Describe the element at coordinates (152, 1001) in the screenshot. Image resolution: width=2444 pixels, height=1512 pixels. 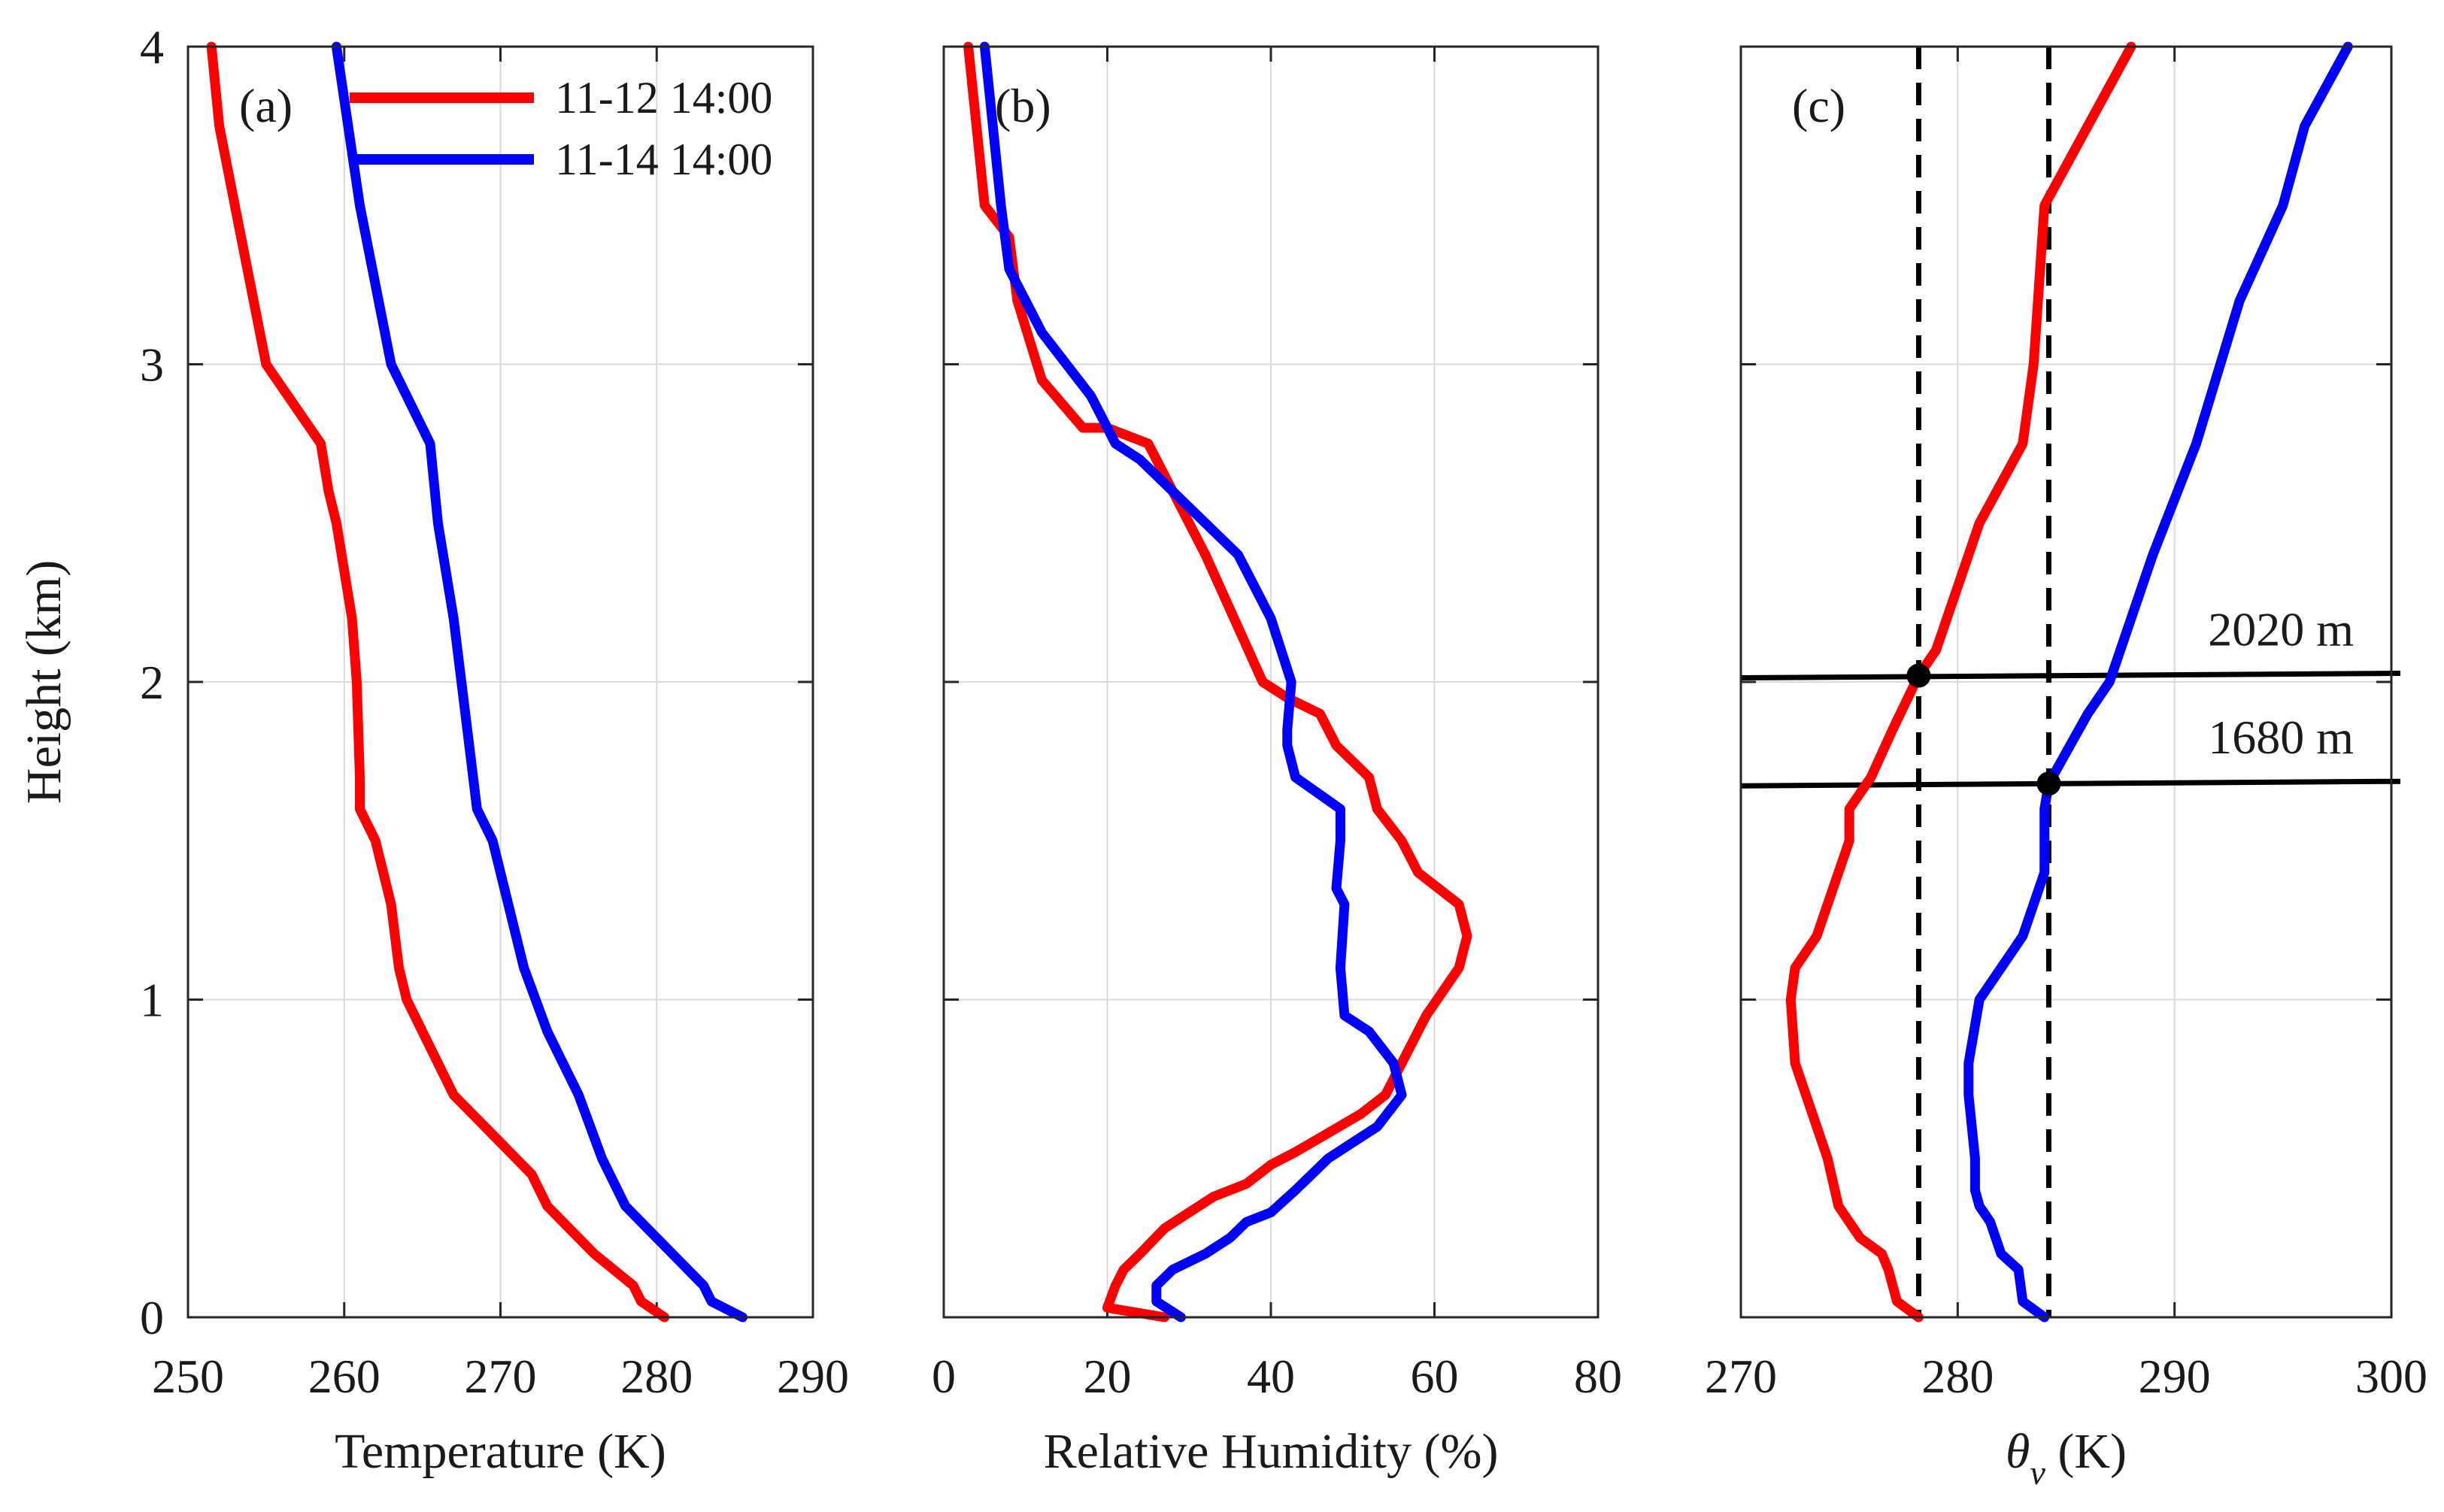
I see `panel-a-ytick-label: 1` at that location.